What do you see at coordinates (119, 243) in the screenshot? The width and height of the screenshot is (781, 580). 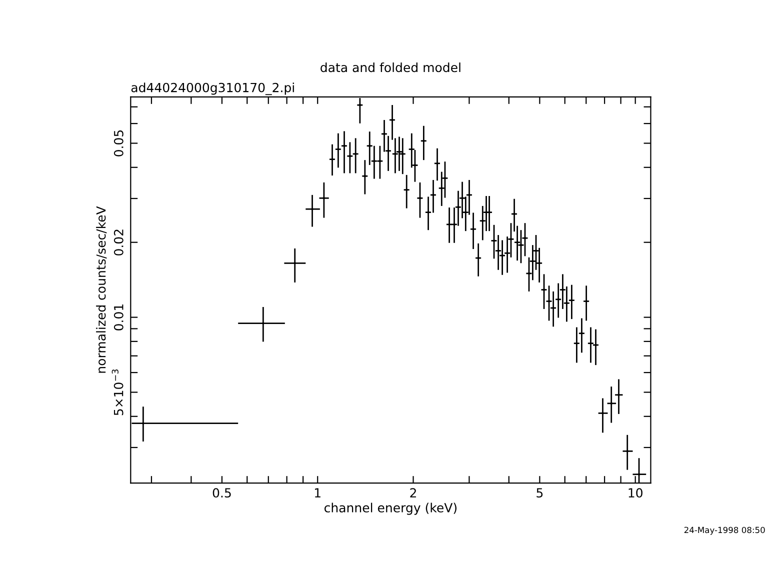 I see `y-tick-label: 0.02` at bounding box center [119, 243].